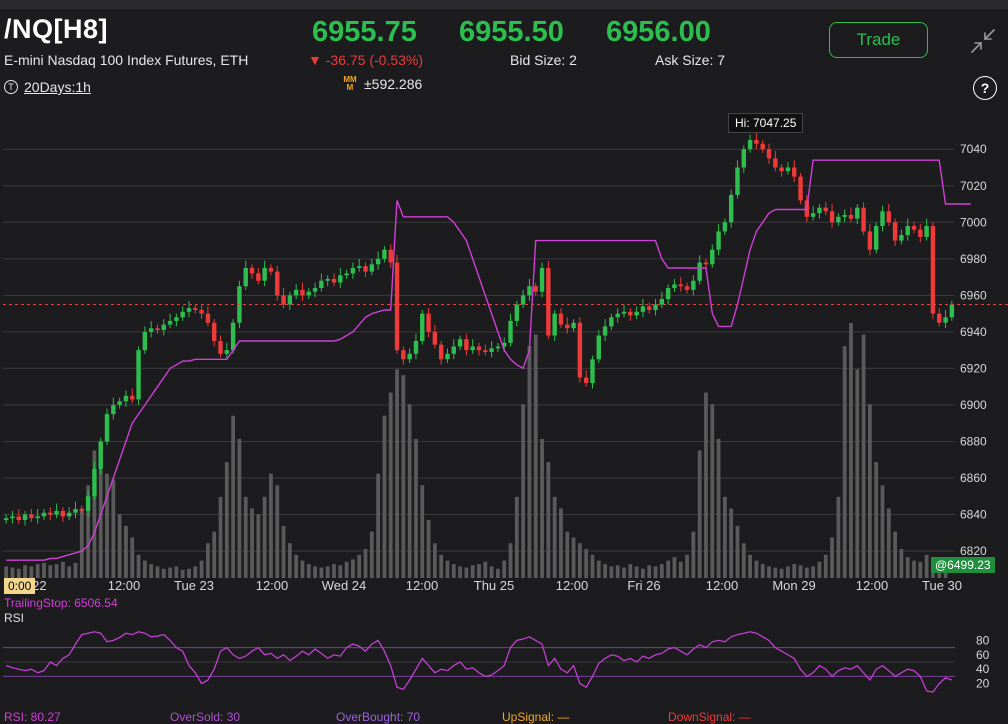  What do you see at coordinates (973, 441) in the screenshot?
I see `y-tick-label: 6880` at bounding box center [973, 441].